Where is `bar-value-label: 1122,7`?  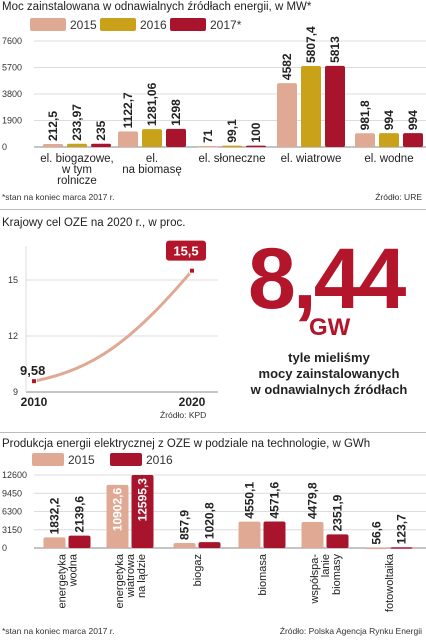
bar-value-label: 1122,7 is located at coordinates (128, 110).